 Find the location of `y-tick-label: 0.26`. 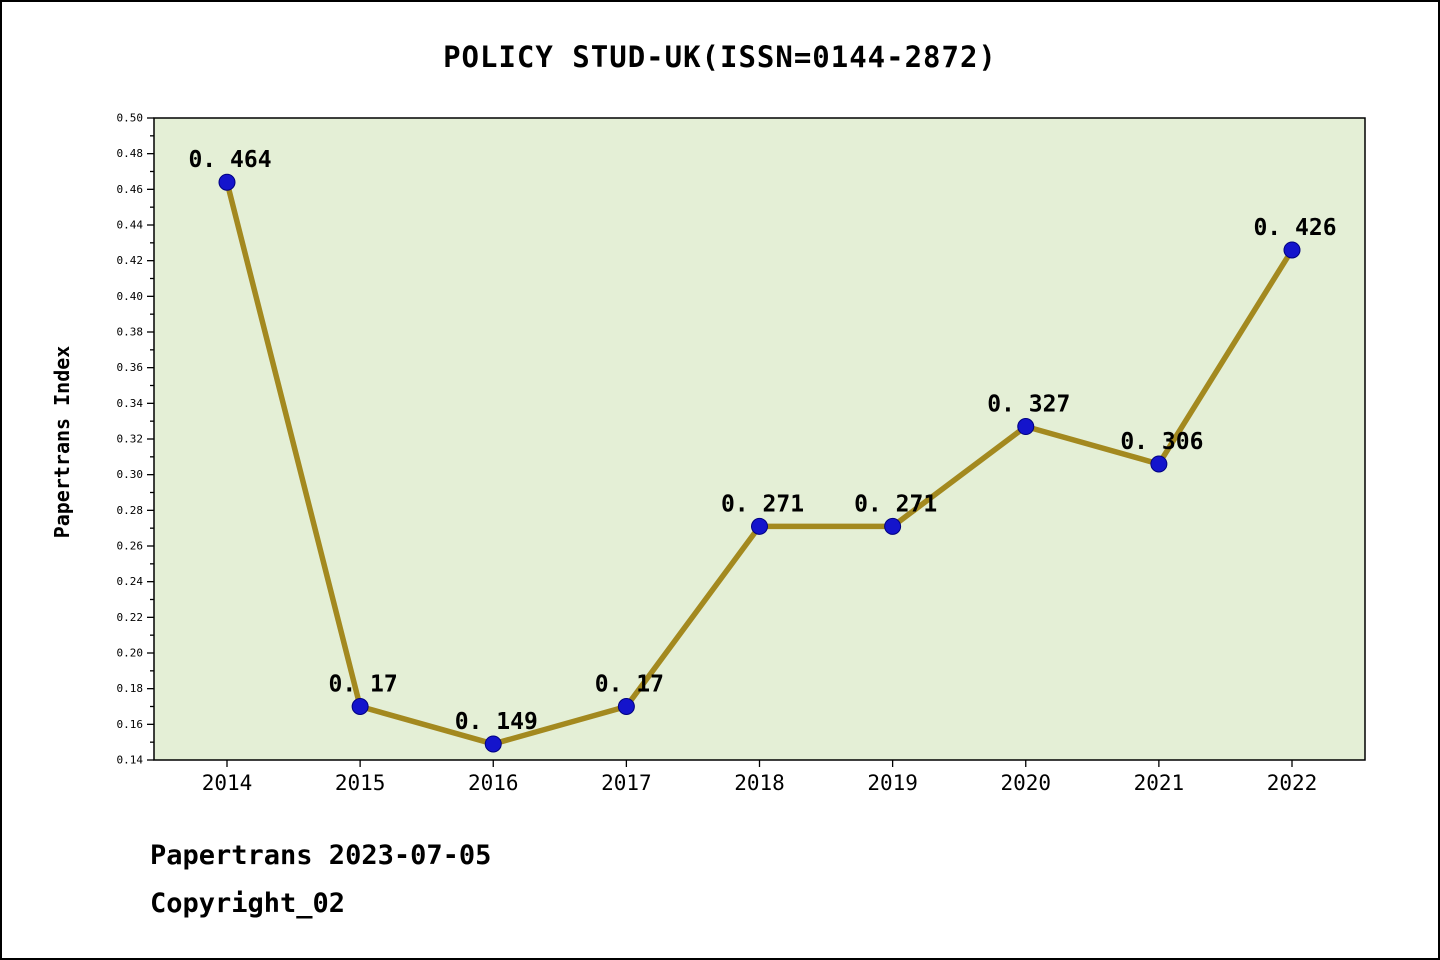

y-tick-label: 0.26 is located at coordinates (130, 546).